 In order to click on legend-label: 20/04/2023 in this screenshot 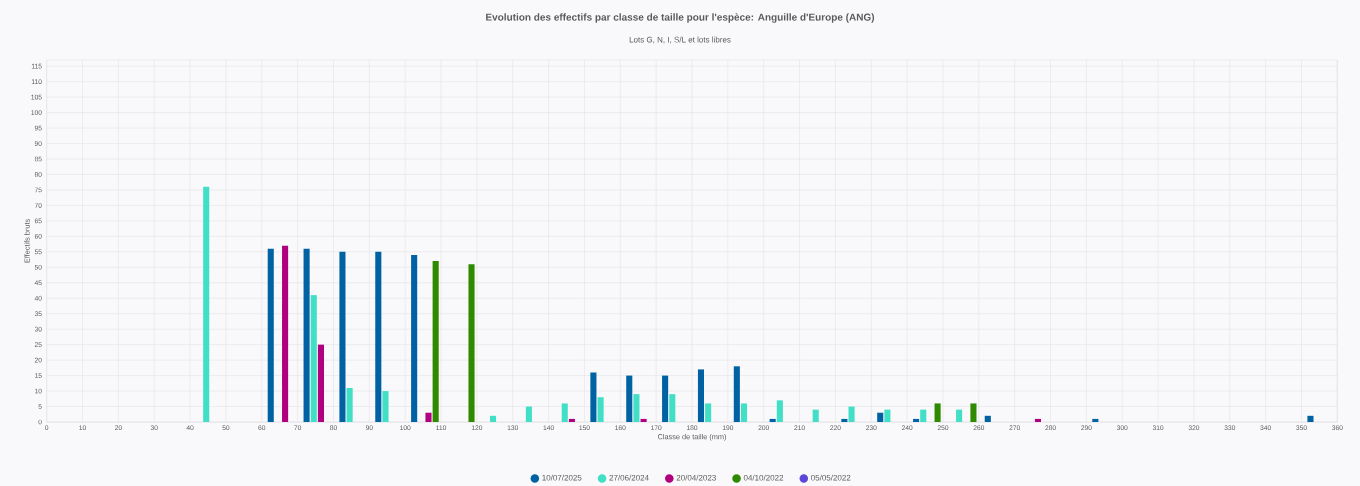, I will do `click(696, 477)`.